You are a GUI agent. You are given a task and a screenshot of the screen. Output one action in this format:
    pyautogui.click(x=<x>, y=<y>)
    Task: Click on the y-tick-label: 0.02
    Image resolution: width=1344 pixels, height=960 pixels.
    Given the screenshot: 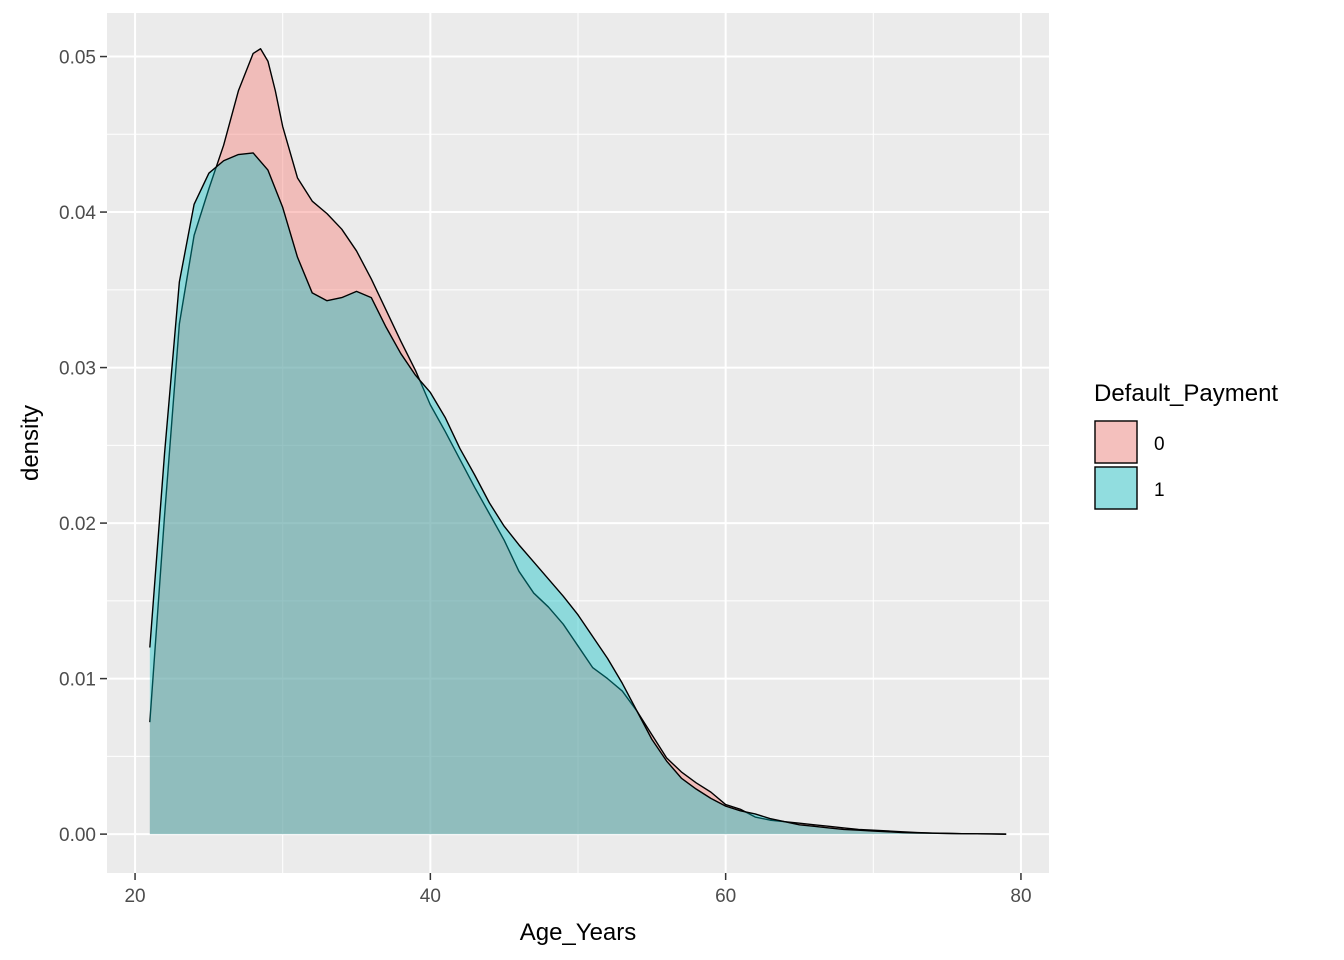 What is the action you would take?
    pyautogui.click(x=77, y=524)
    